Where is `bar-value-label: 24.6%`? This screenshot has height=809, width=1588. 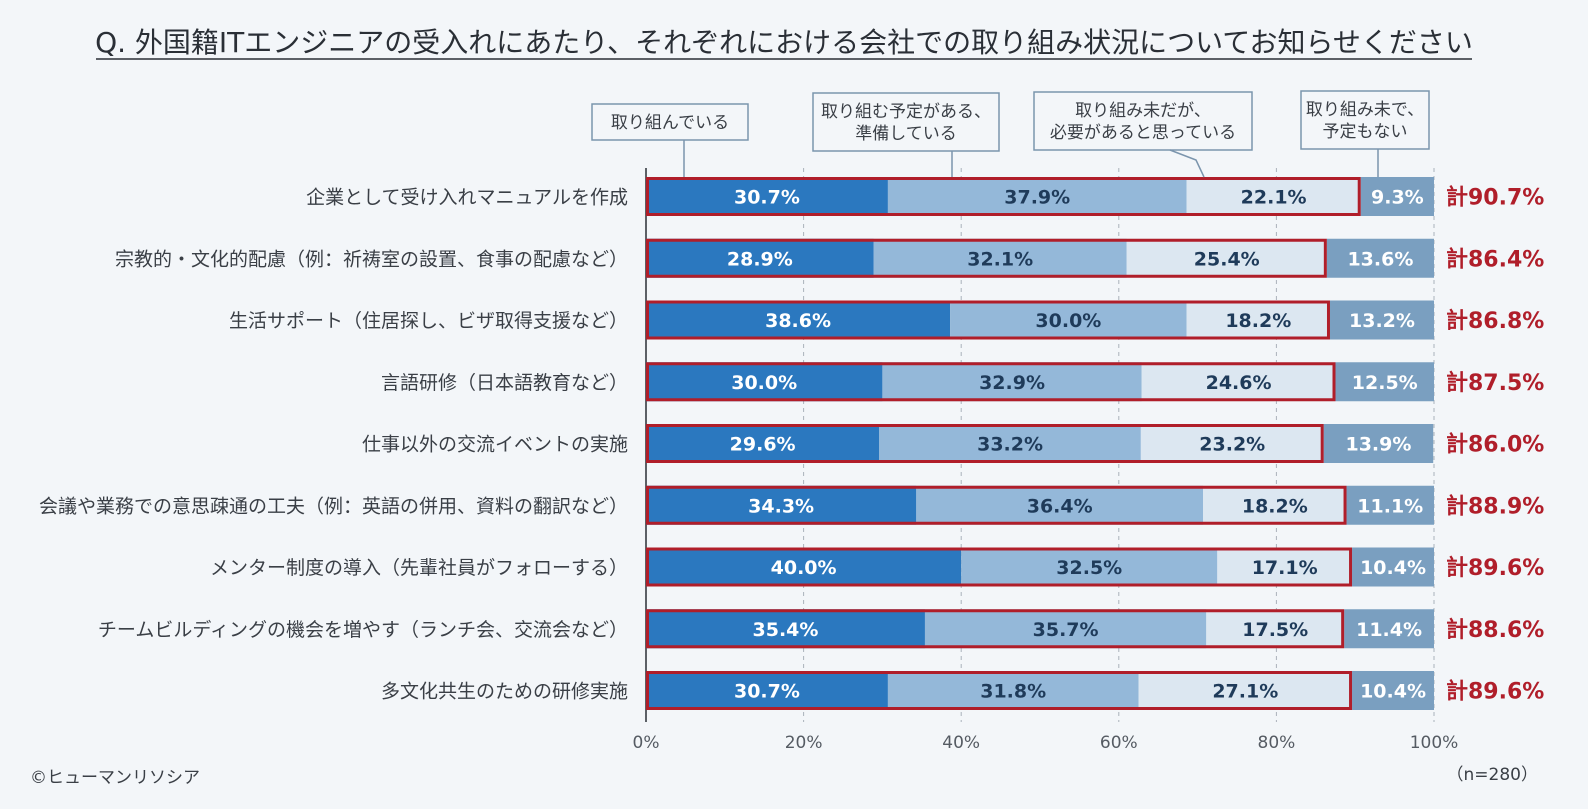
bar-value-label: 24.6% is located at coordinates (1239, 383).